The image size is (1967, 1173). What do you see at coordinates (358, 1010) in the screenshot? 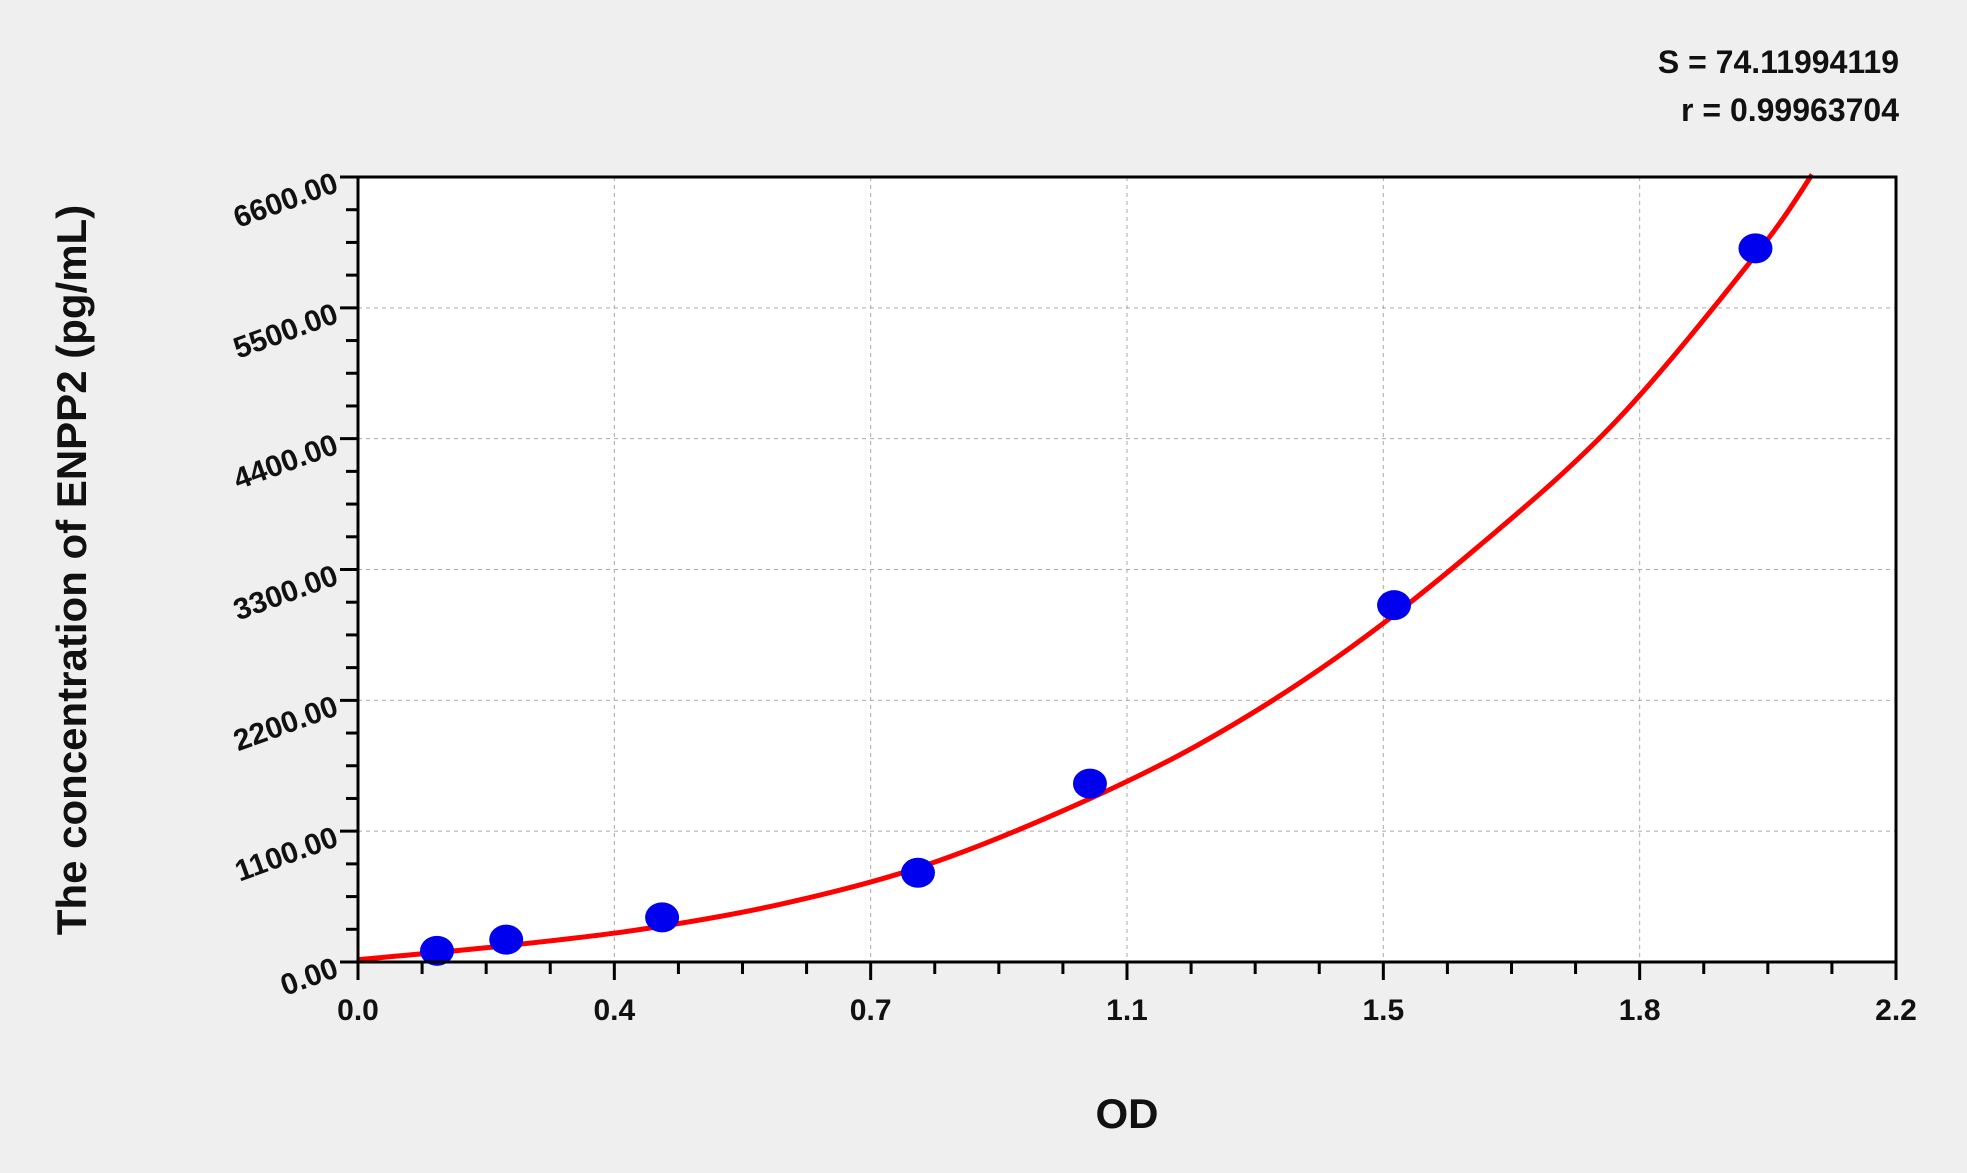
I see `x-tick-label: 0.0` at bounding box center [358, 1010].